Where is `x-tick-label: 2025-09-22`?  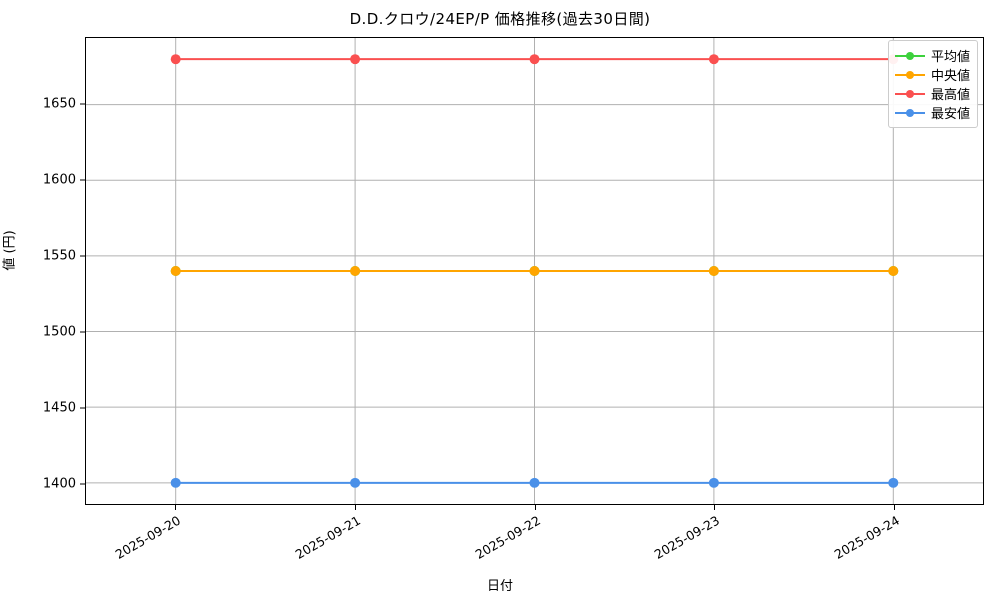
x-tick-label: 2025-09-22 is located at coordinates (507, 537).